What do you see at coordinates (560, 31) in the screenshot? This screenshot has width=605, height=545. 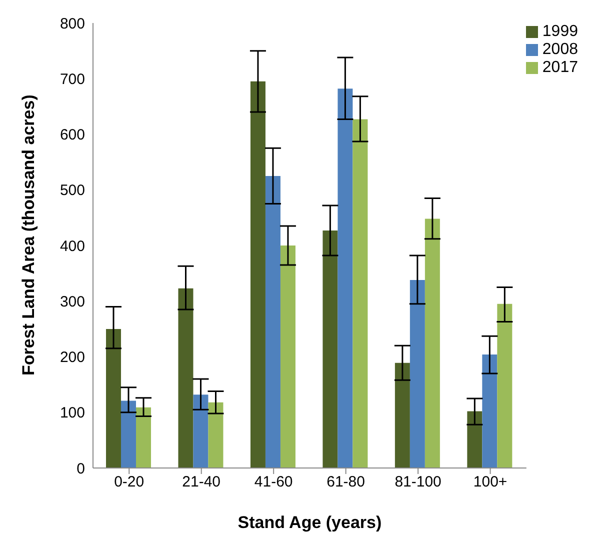 I see `legend-label: 1999` at bounding box center [560, 31].